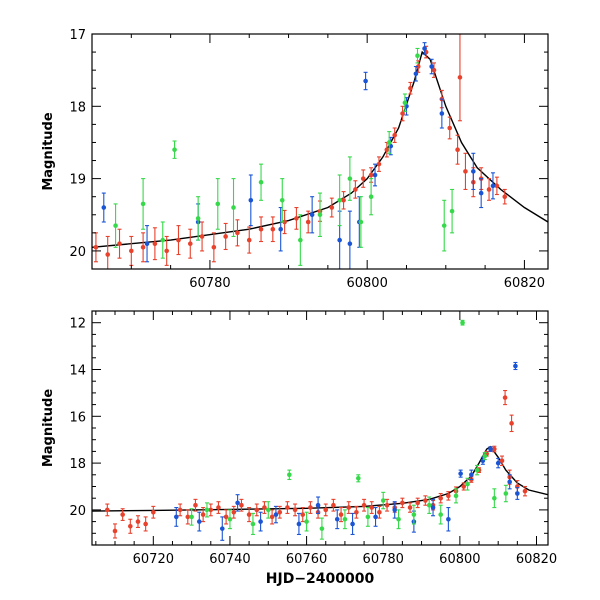  Describe the element at coordinates (229, 559) in the screenshot. I see `x-tick-label: 60740` at that location.